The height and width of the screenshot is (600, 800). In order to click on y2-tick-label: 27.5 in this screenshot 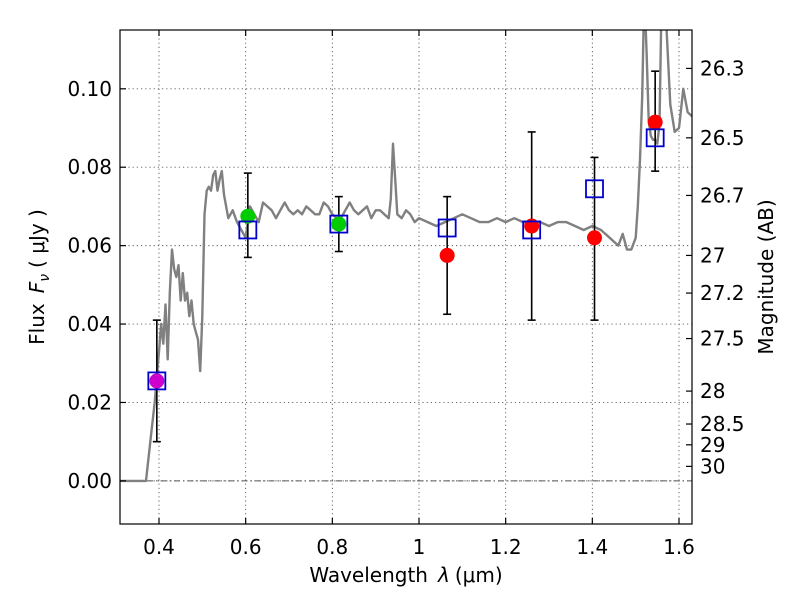, I will do `click(722, 339)`.